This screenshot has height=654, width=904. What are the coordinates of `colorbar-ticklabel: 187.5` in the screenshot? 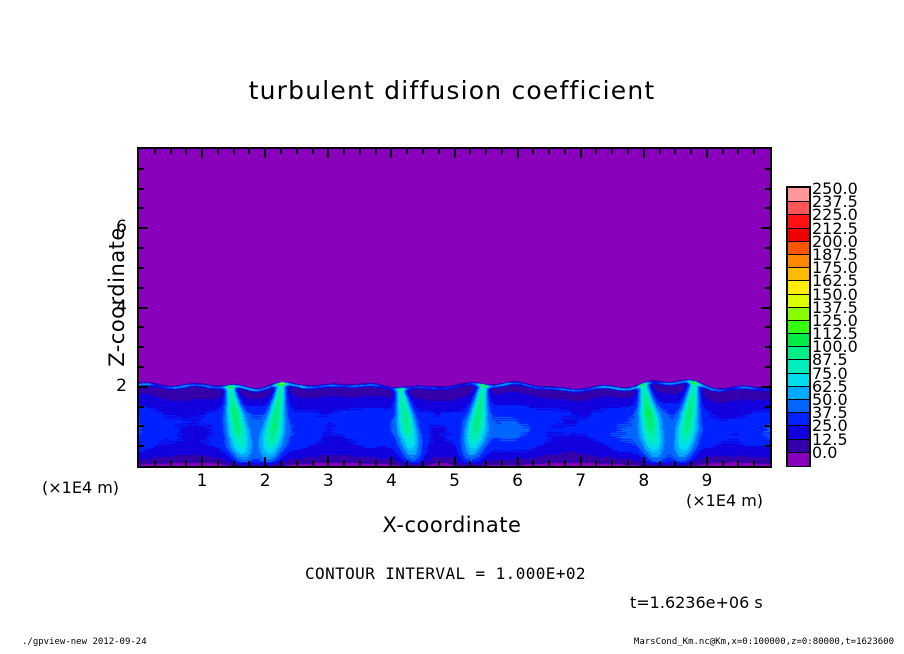 It's located at (835, 254).